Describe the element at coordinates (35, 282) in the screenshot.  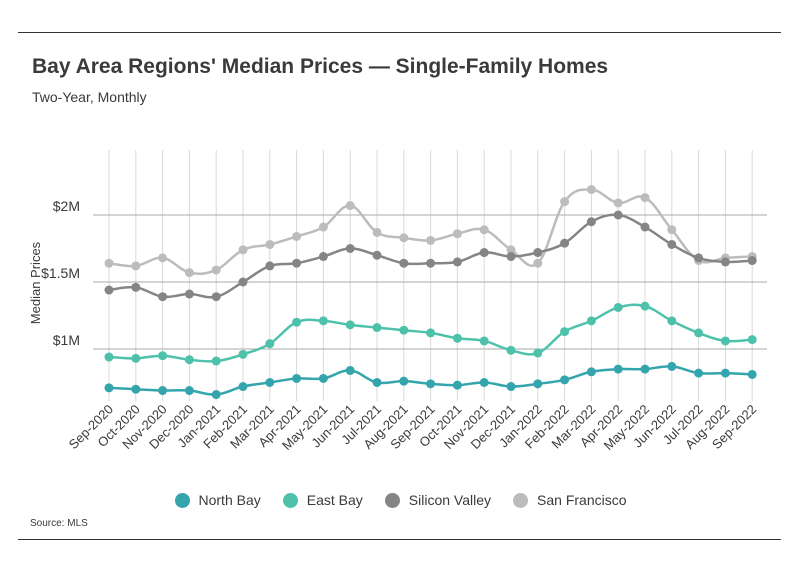
I see `y-axis-label: Median Prices` at that location.